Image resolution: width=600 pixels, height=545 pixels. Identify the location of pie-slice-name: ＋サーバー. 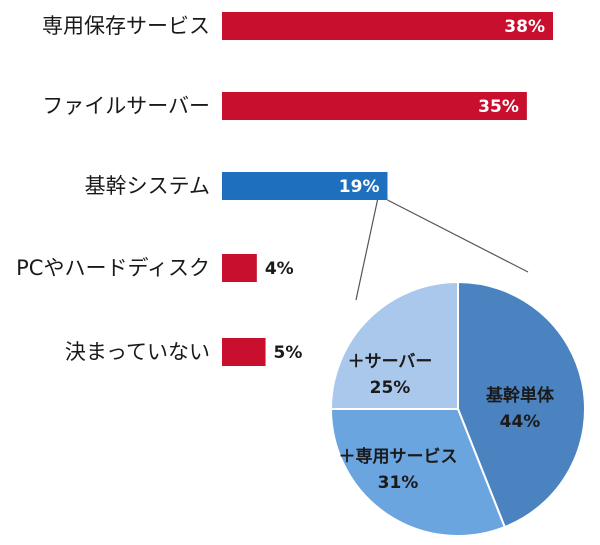
(390, 362).